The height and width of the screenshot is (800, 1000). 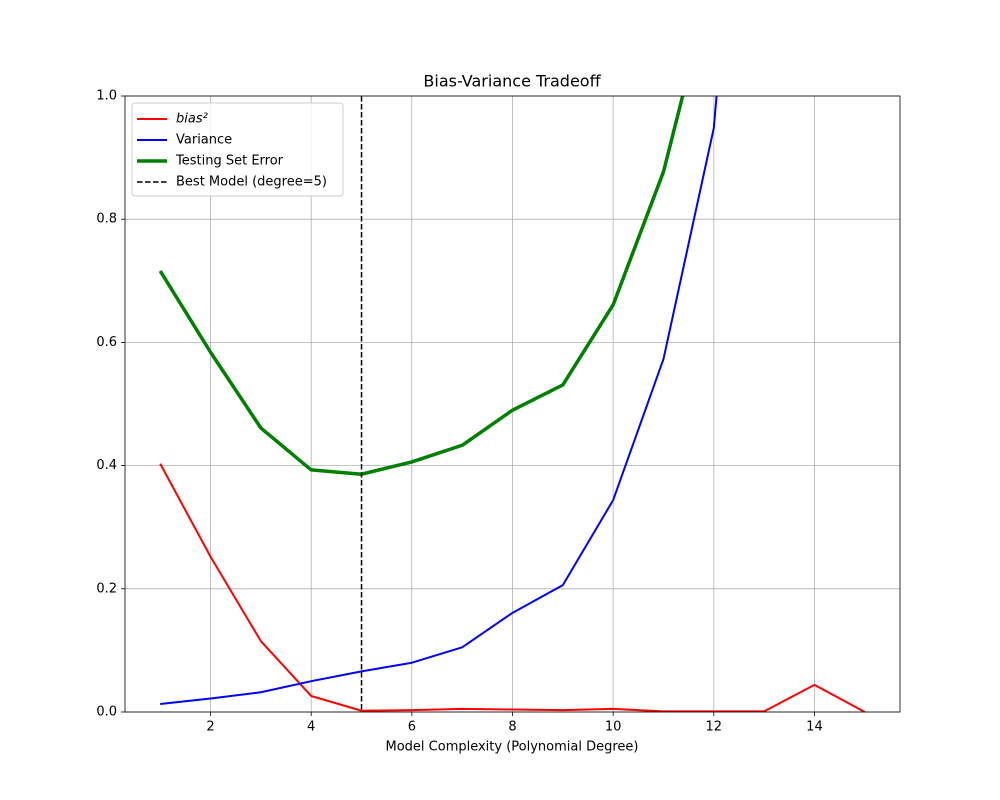 What do you see at coordinates (512, 747) in the screenshot?
I see `x-axis-label: Model Complexity (Polynomial Degree)` at bounding box center [512, 747].